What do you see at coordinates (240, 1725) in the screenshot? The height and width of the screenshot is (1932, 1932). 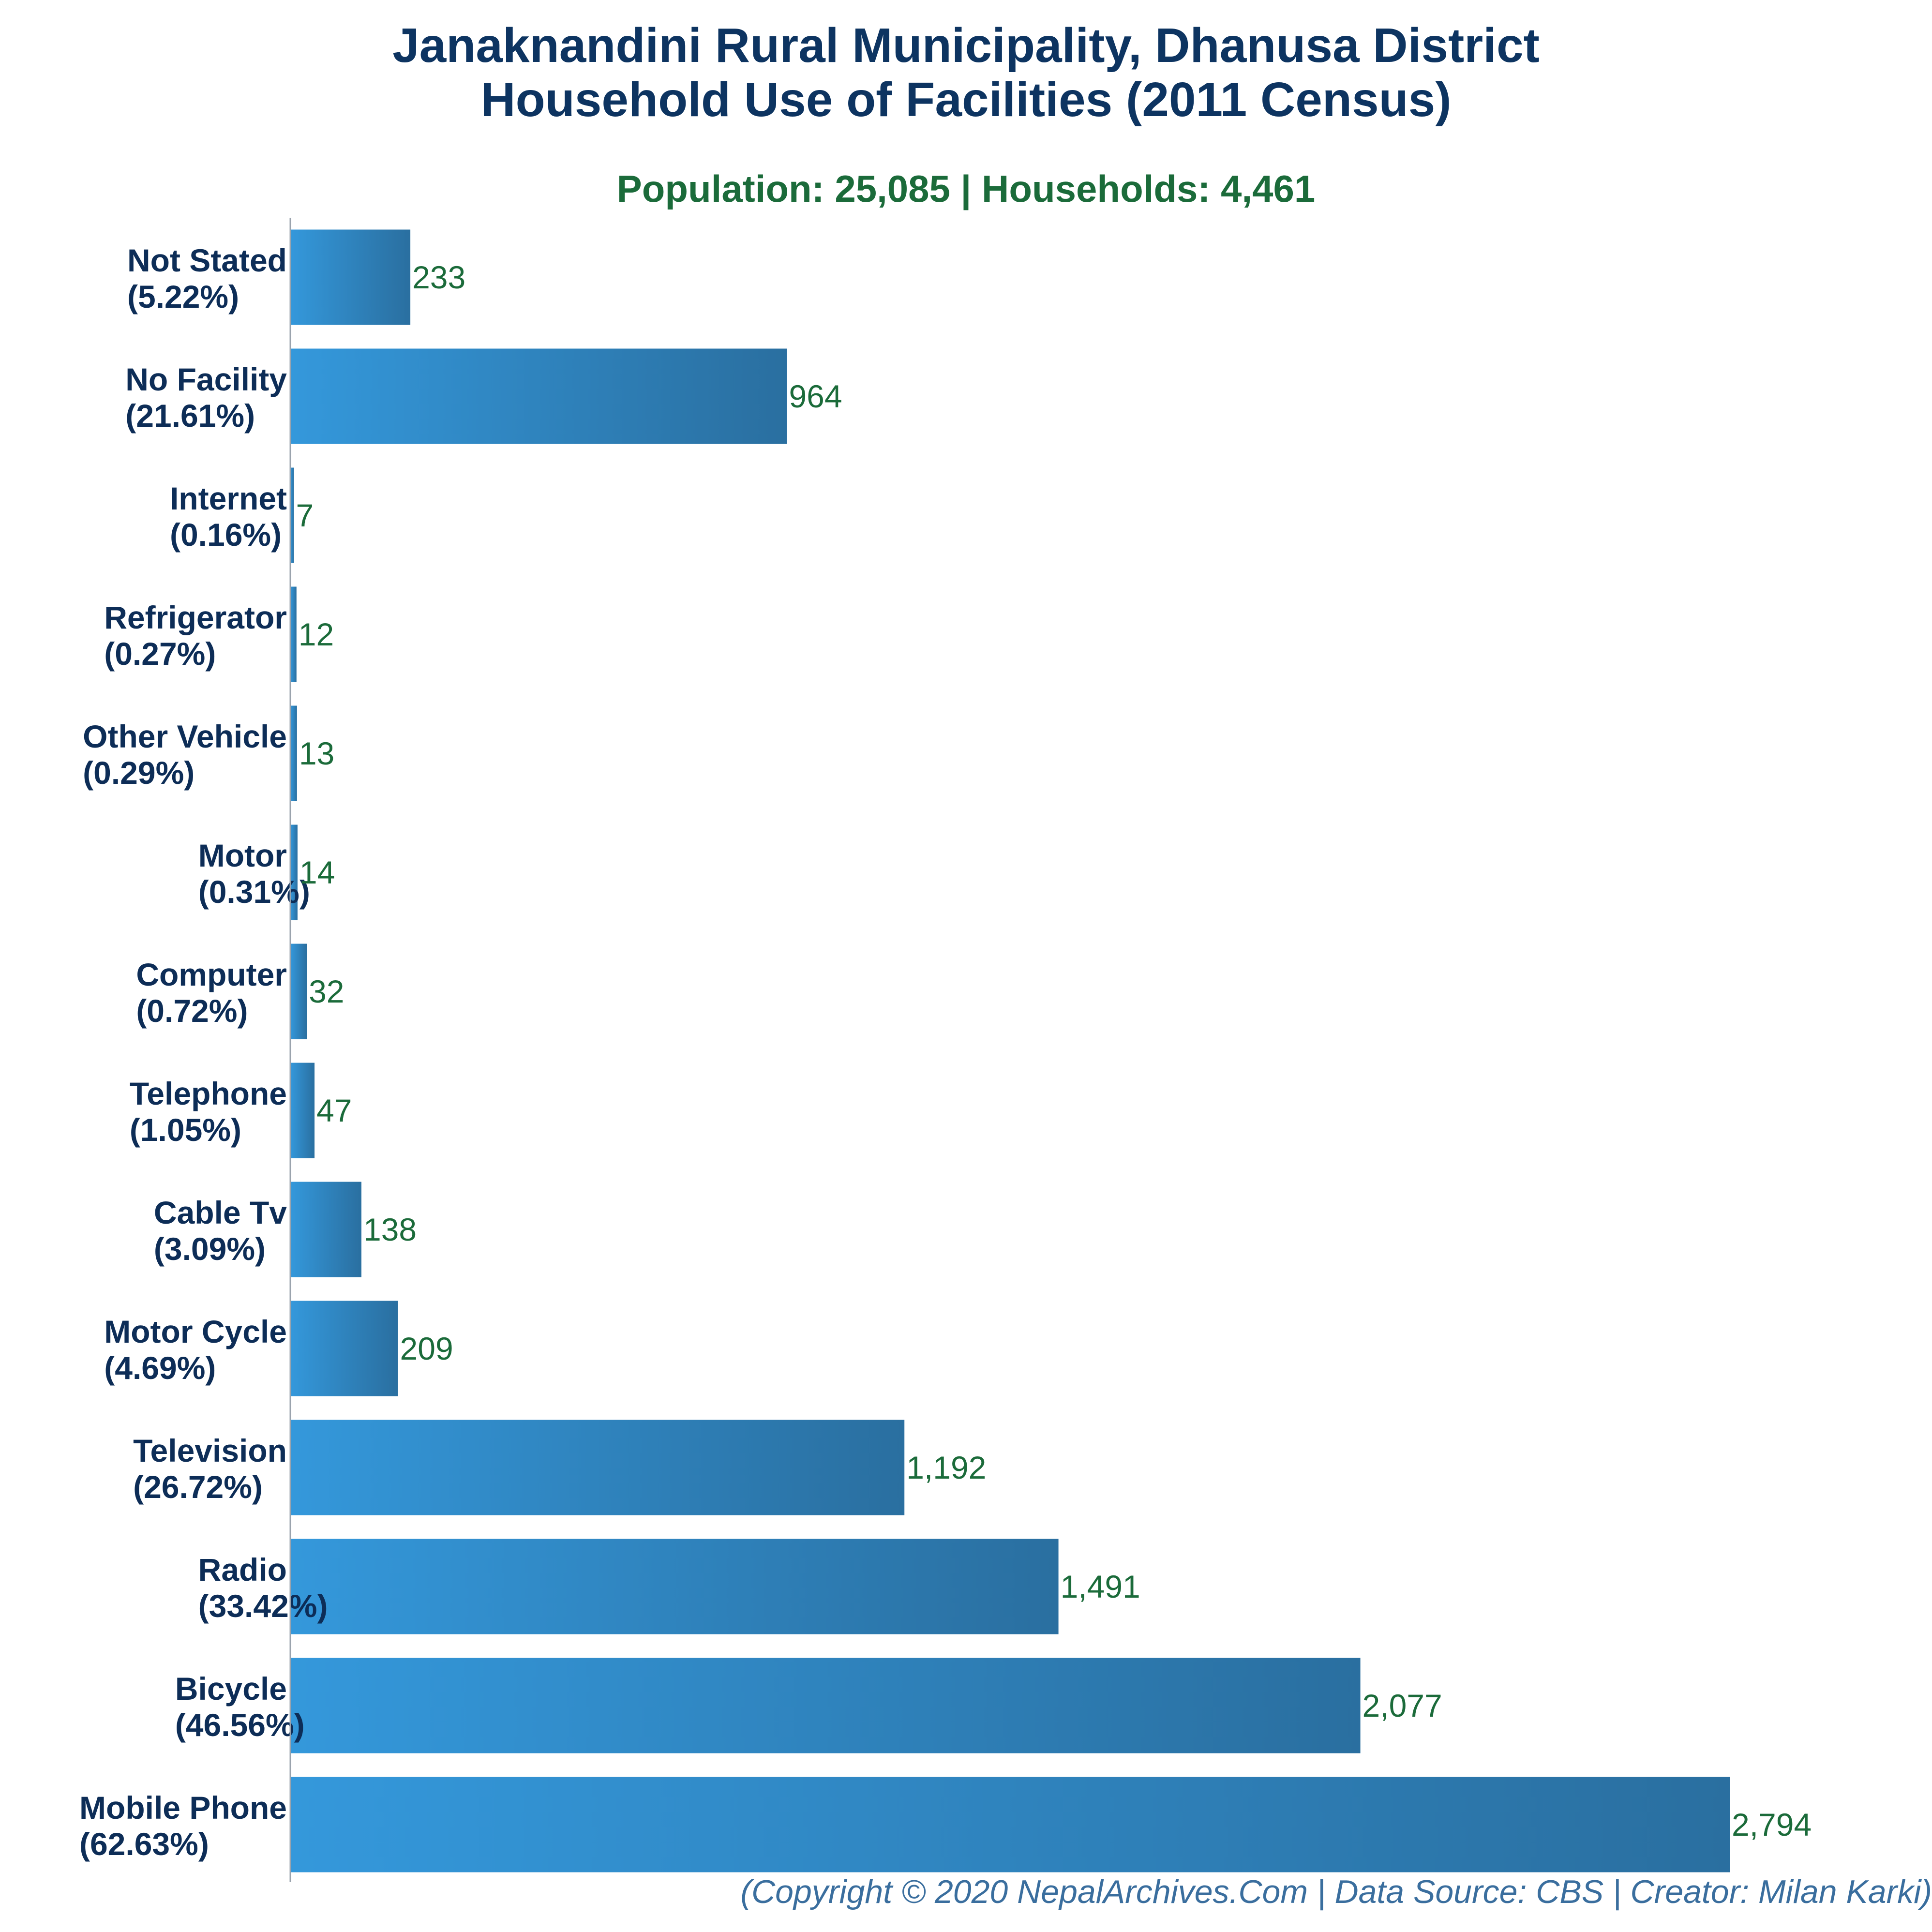 I see `category-percent: (46.56%)` at bounding box center [240, 1725].